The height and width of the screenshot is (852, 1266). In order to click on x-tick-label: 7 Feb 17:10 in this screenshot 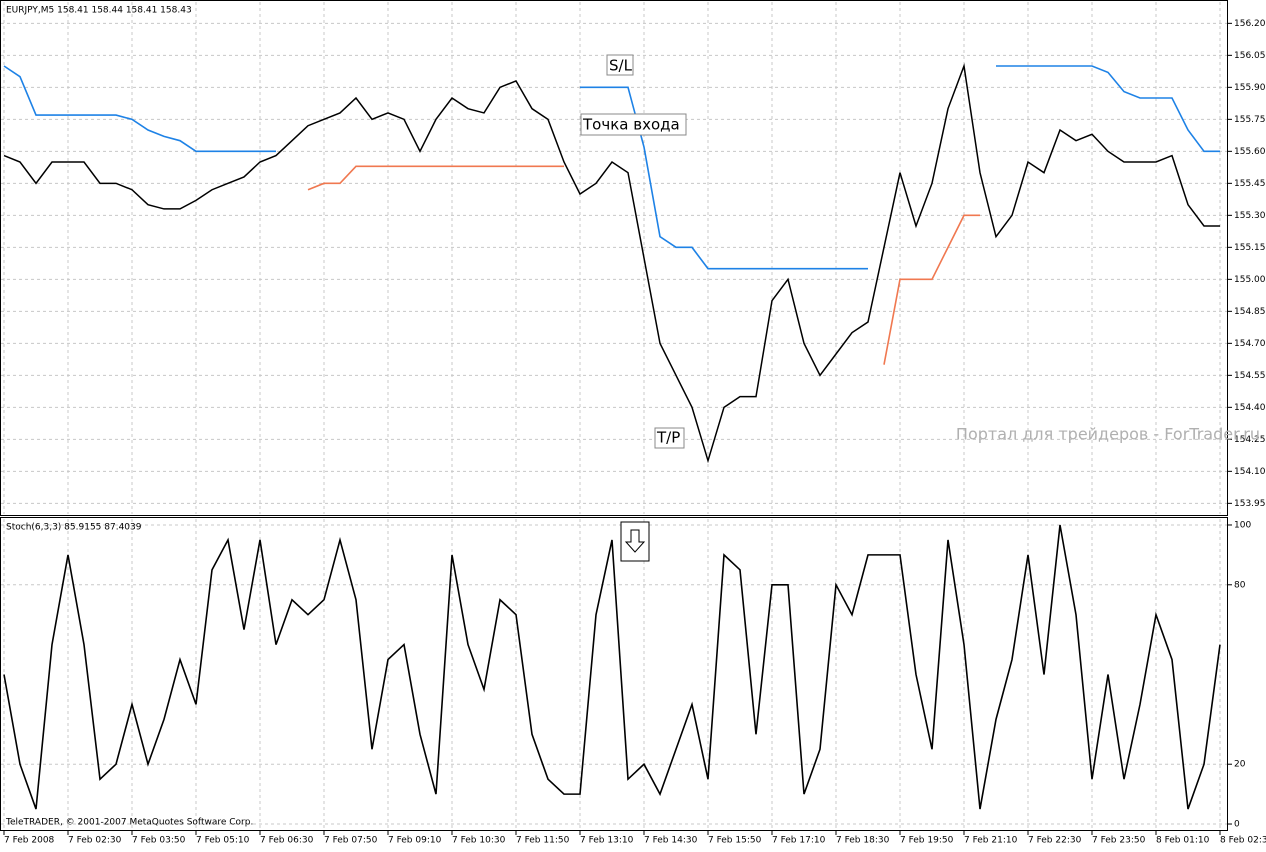, I will do `click(799, 841)`.